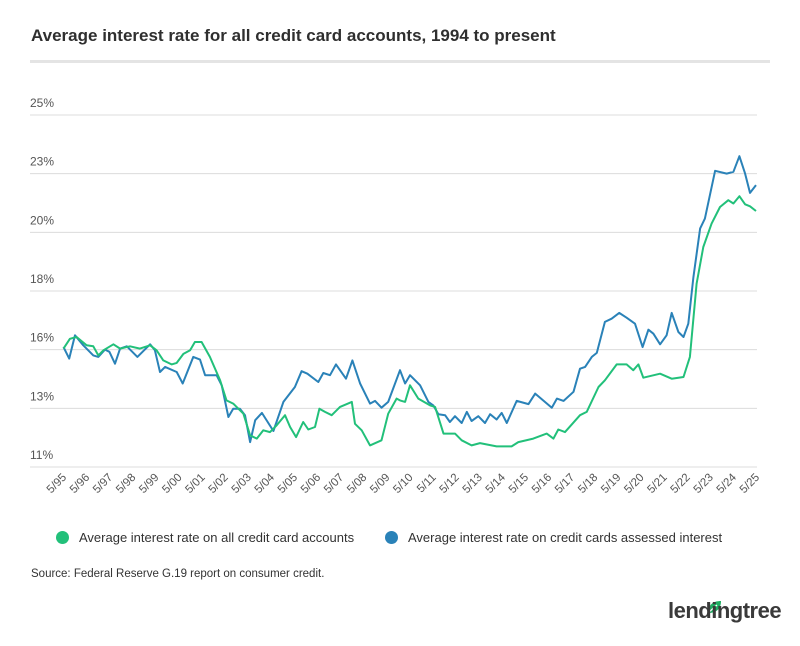 The width and height of the screenshot is (800, 646). I want to click on x-tick-label: 5/02, so click(219, 484).